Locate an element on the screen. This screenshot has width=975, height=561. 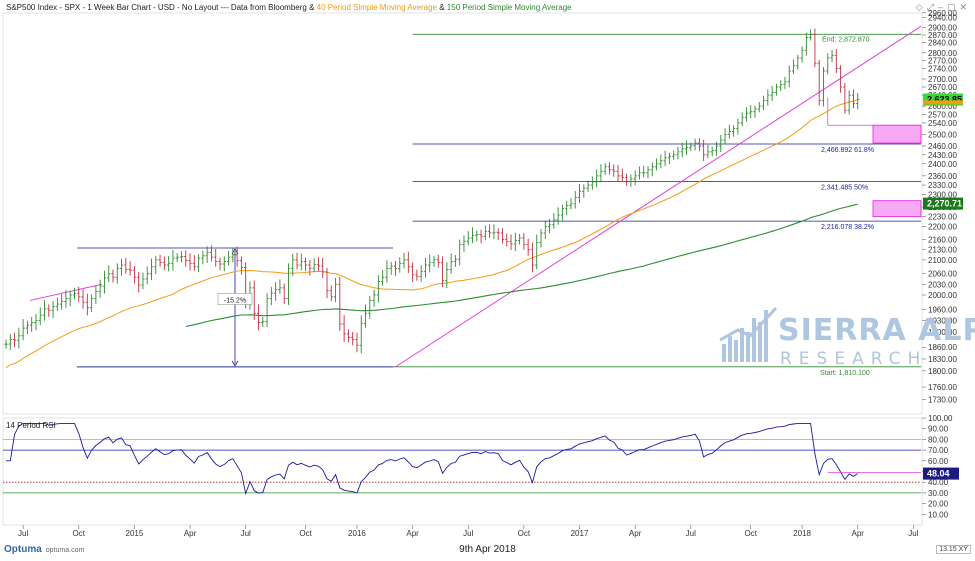
footer-date: 9th Apr 2018 is located at coordinates (487, 549).